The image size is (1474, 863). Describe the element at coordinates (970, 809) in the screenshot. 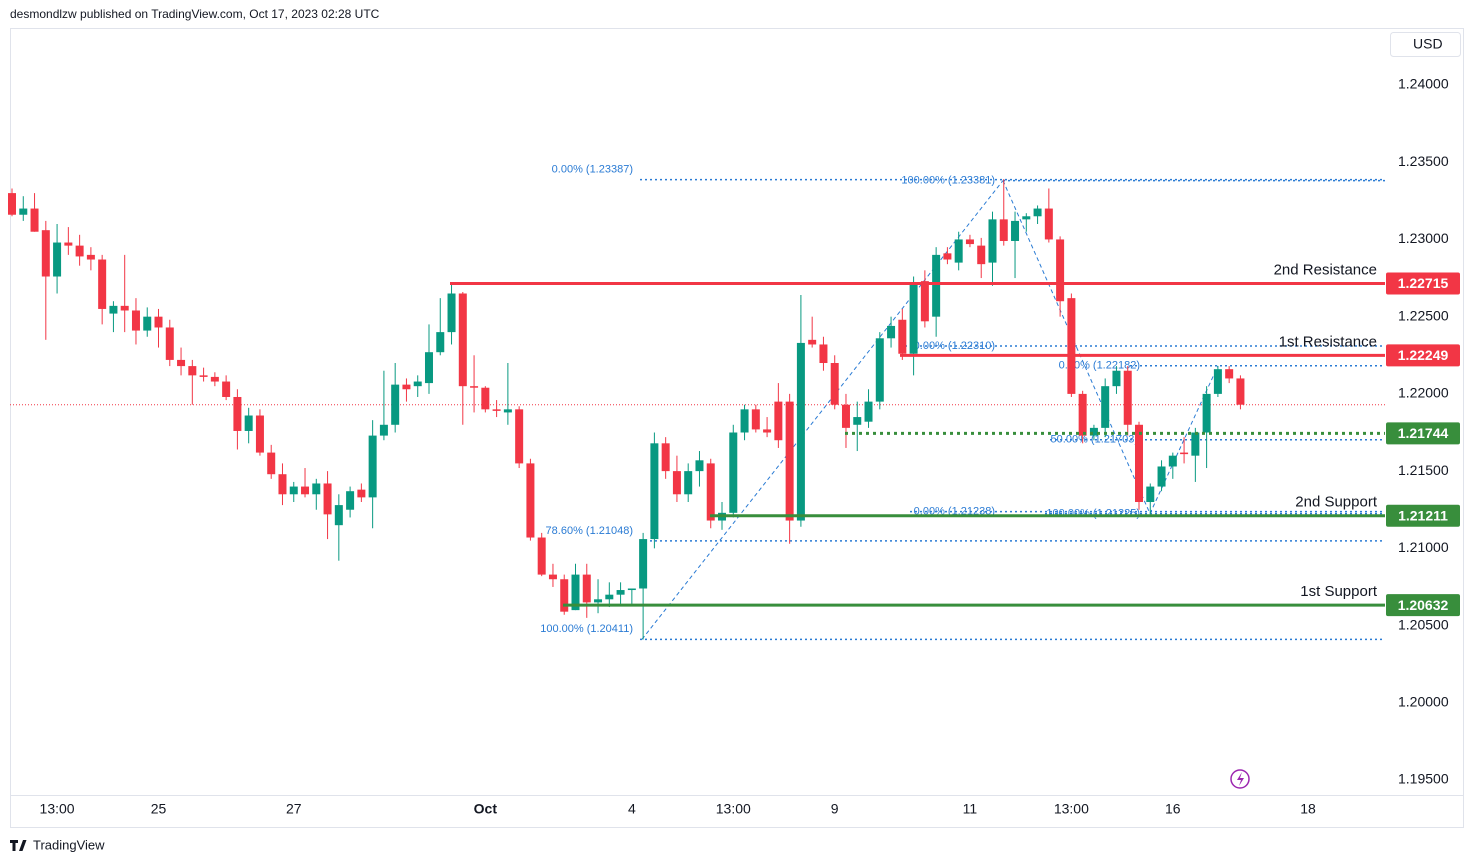

I see `x-tick-label: 11` at that location.